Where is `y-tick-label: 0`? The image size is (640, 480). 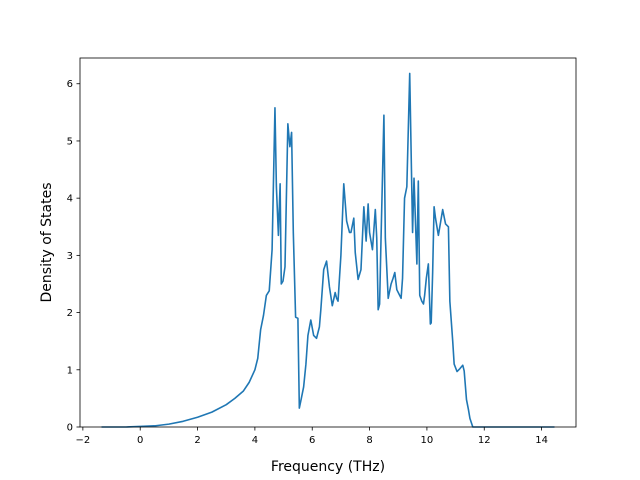 y-tick-label: 0 is located at coordinates (70, 428).